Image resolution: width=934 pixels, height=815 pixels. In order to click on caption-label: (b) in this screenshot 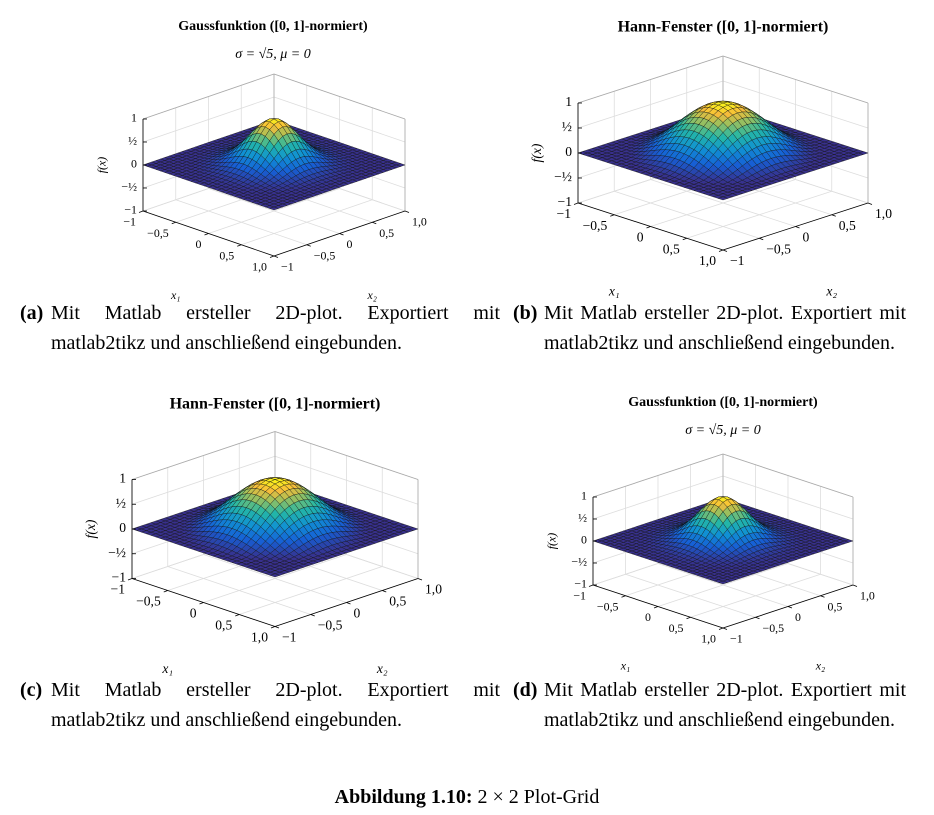, I will do `click(525, 313)`.